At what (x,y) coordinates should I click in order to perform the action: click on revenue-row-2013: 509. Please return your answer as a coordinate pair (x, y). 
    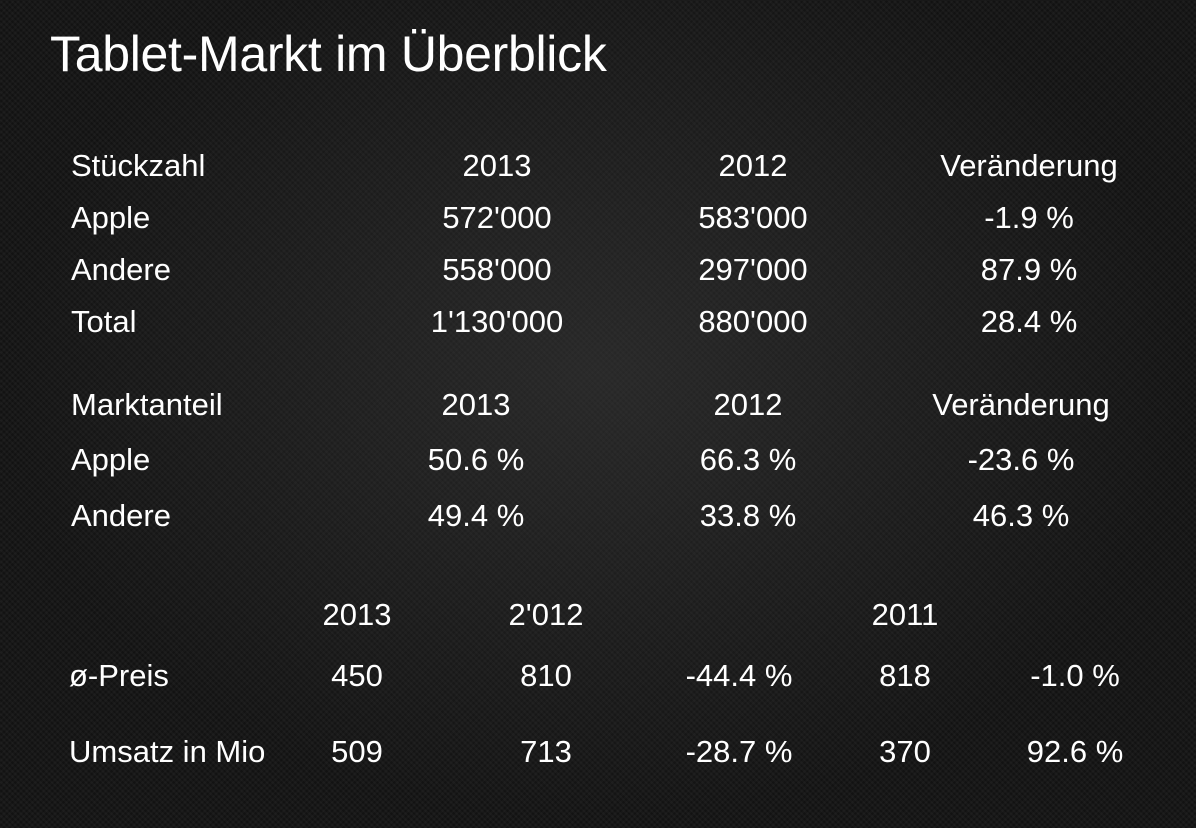
    Looking at the image, I should click on (357, 751).